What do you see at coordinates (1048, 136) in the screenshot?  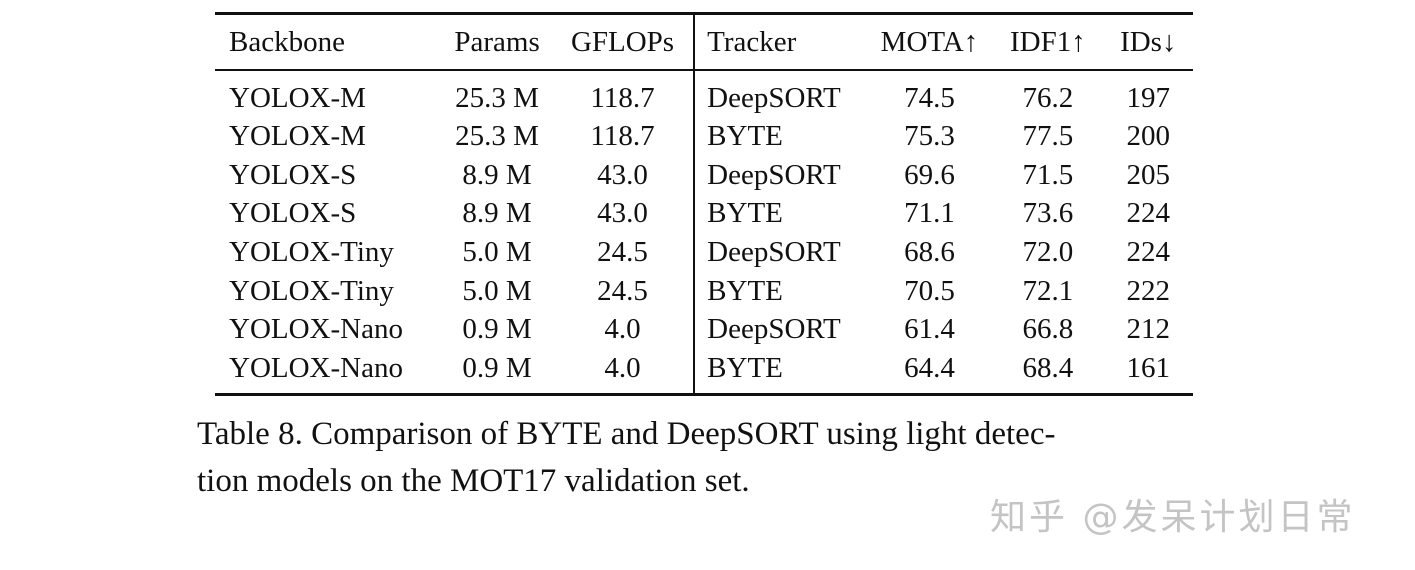 I see `cell-idf1: 77.5` at bounding box center [1048, 136].